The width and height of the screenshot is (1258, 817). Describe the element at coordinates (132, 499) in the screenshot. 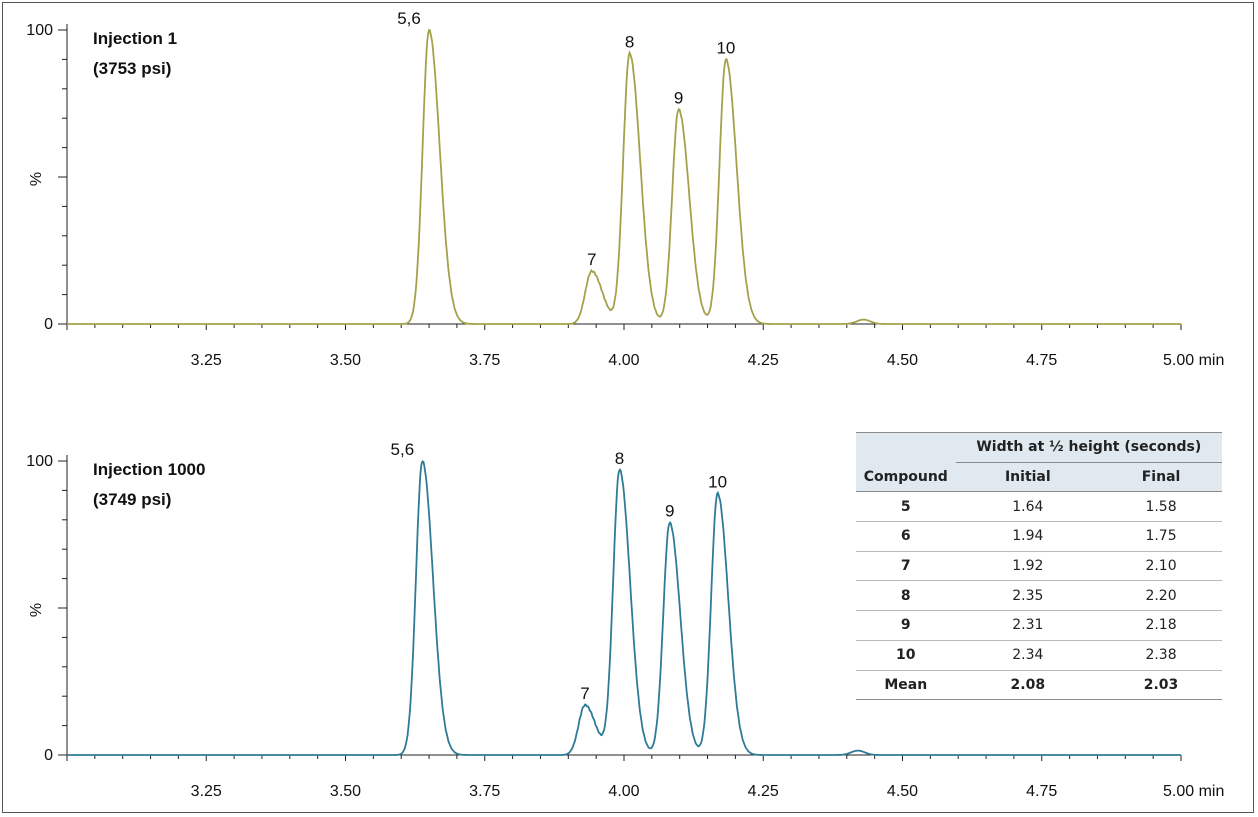

I see `panel-subtitle: (3749 psi)` at that location.